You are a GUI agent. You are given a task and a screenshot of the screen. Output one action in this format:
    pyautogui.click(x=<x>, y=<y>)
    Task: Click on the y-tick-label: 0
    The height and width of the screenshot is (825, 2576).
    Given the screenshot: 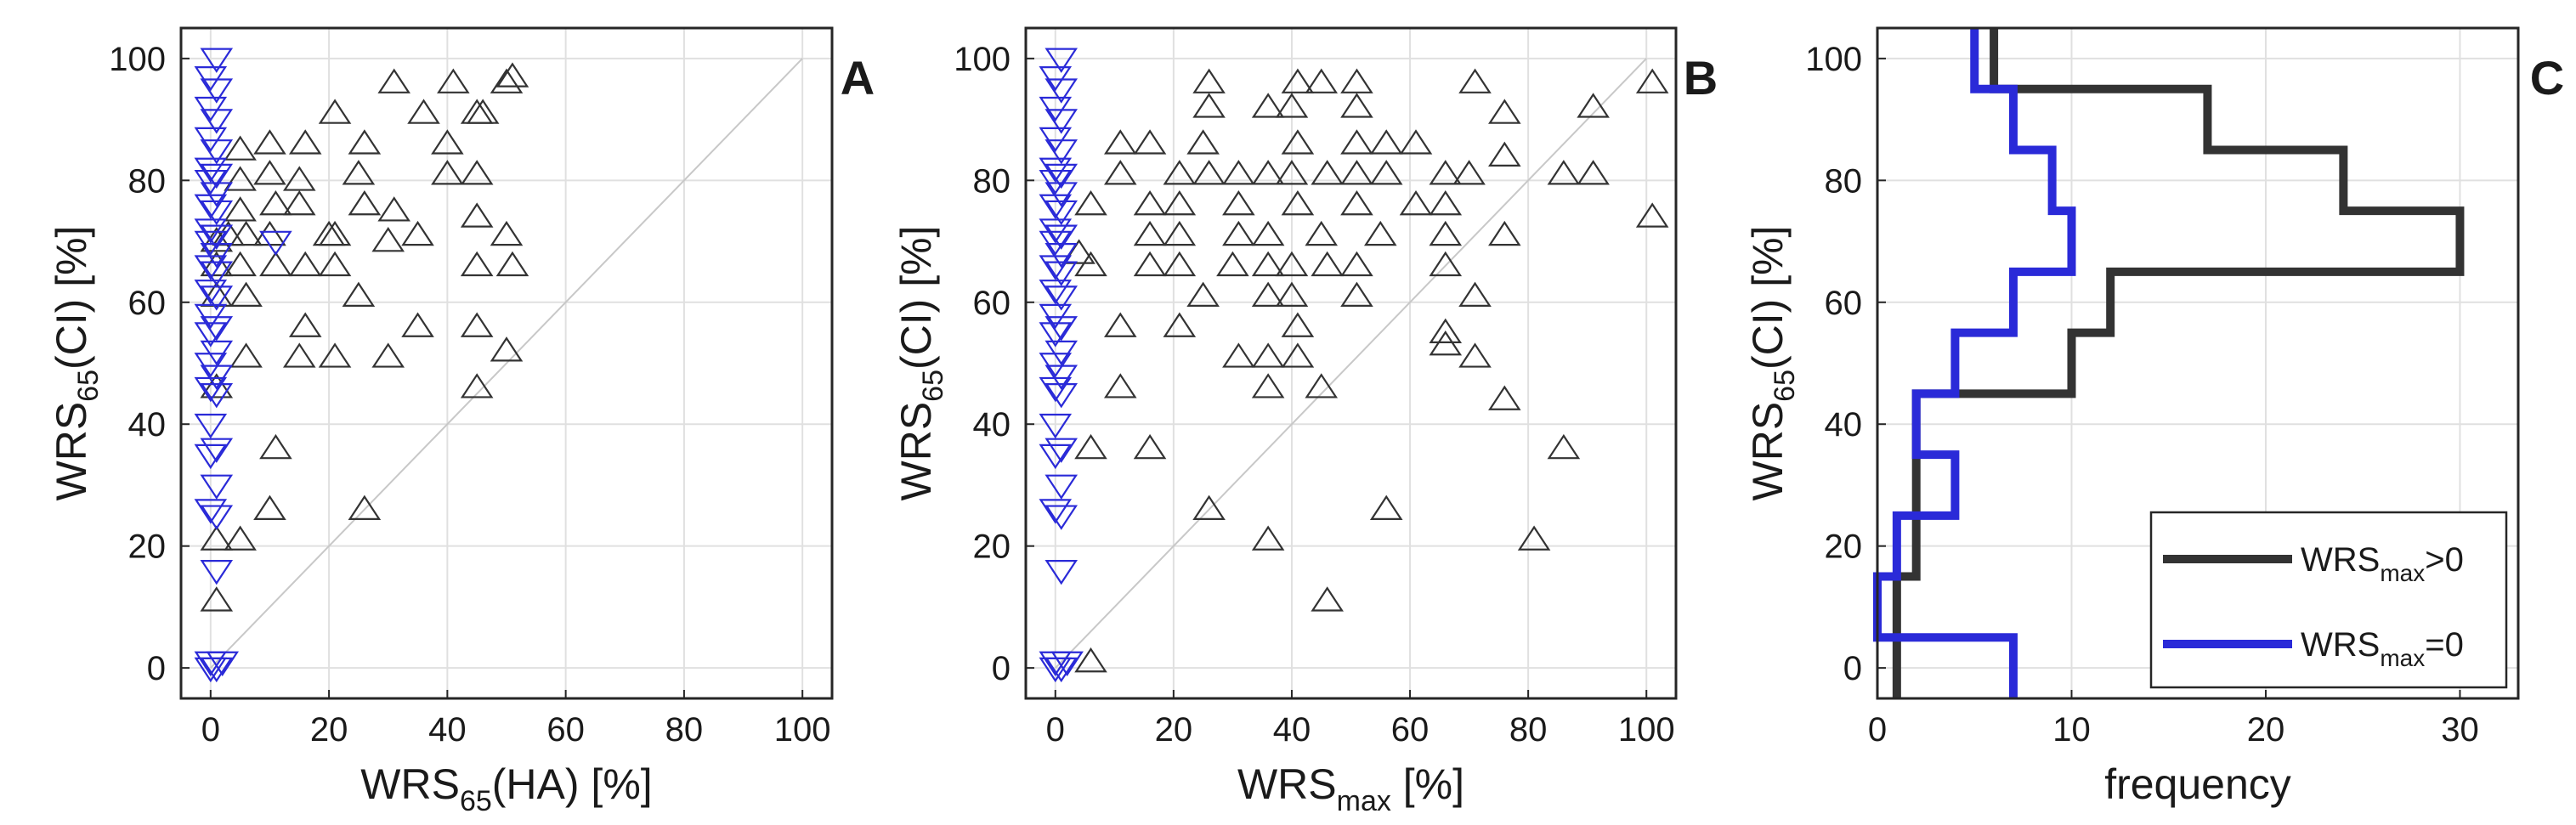 What is the action you would take?
    pyautogui.click(x=1852, y=668)
    